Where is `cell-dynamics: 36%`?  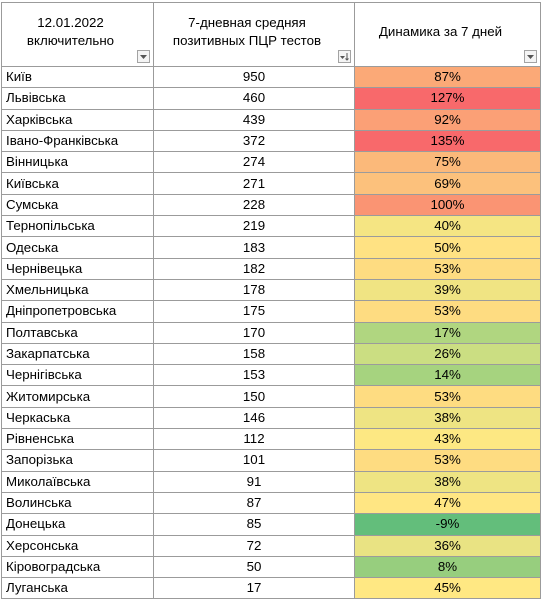 cell-dynamics: 36% is located at coordinates (447, 545).